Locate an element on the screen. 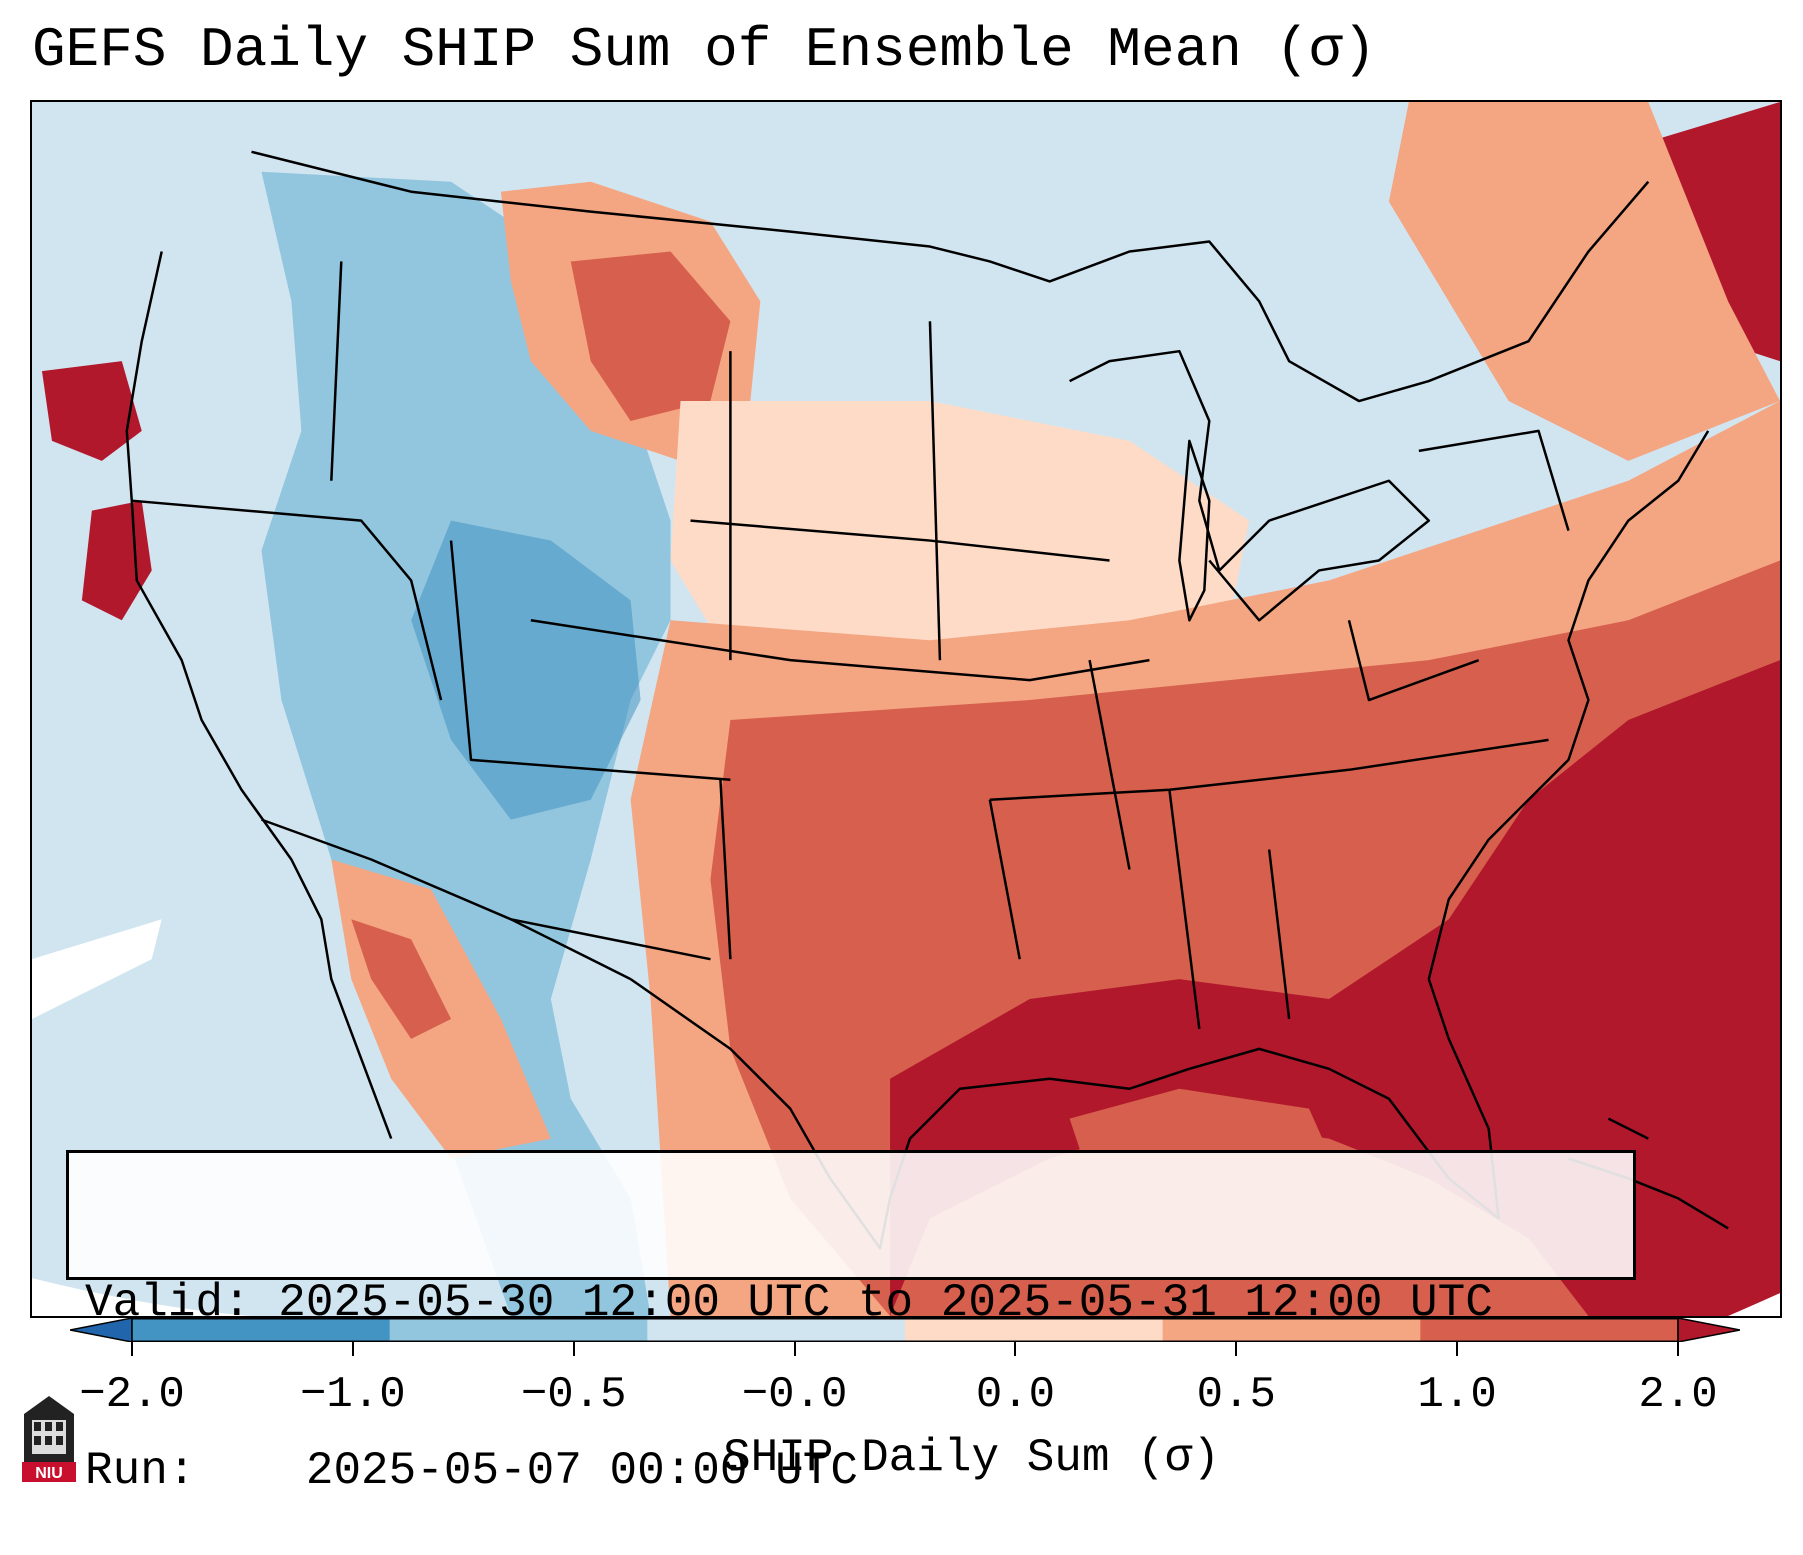  colorbar-outline is located at coordinates (905, 1330).